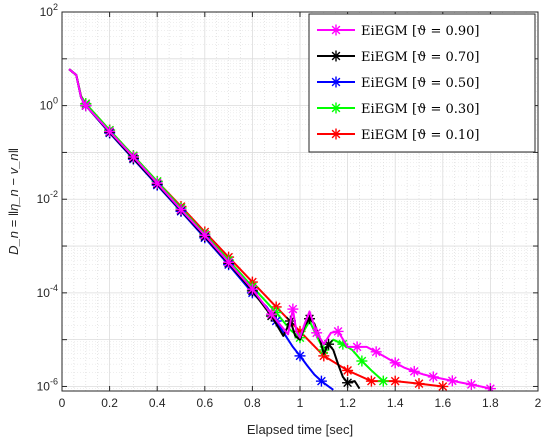 The height and width of the screenshot is (448, 550). I want to click on x-tick-label: 0.8, so click(252, 403).